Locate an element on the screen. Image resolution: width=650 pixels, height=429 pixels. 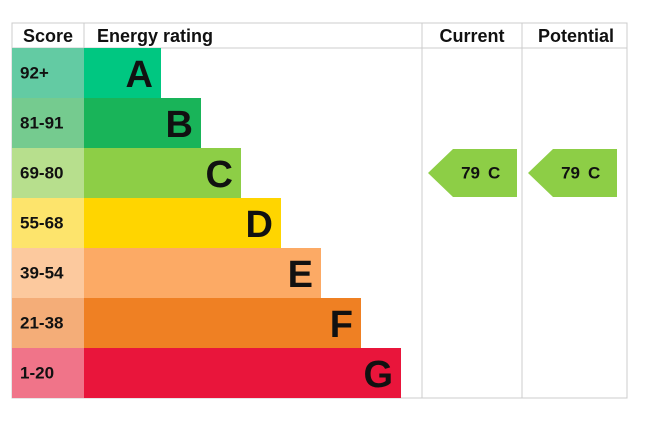
current-arrow is located at coordinates (472, 173).